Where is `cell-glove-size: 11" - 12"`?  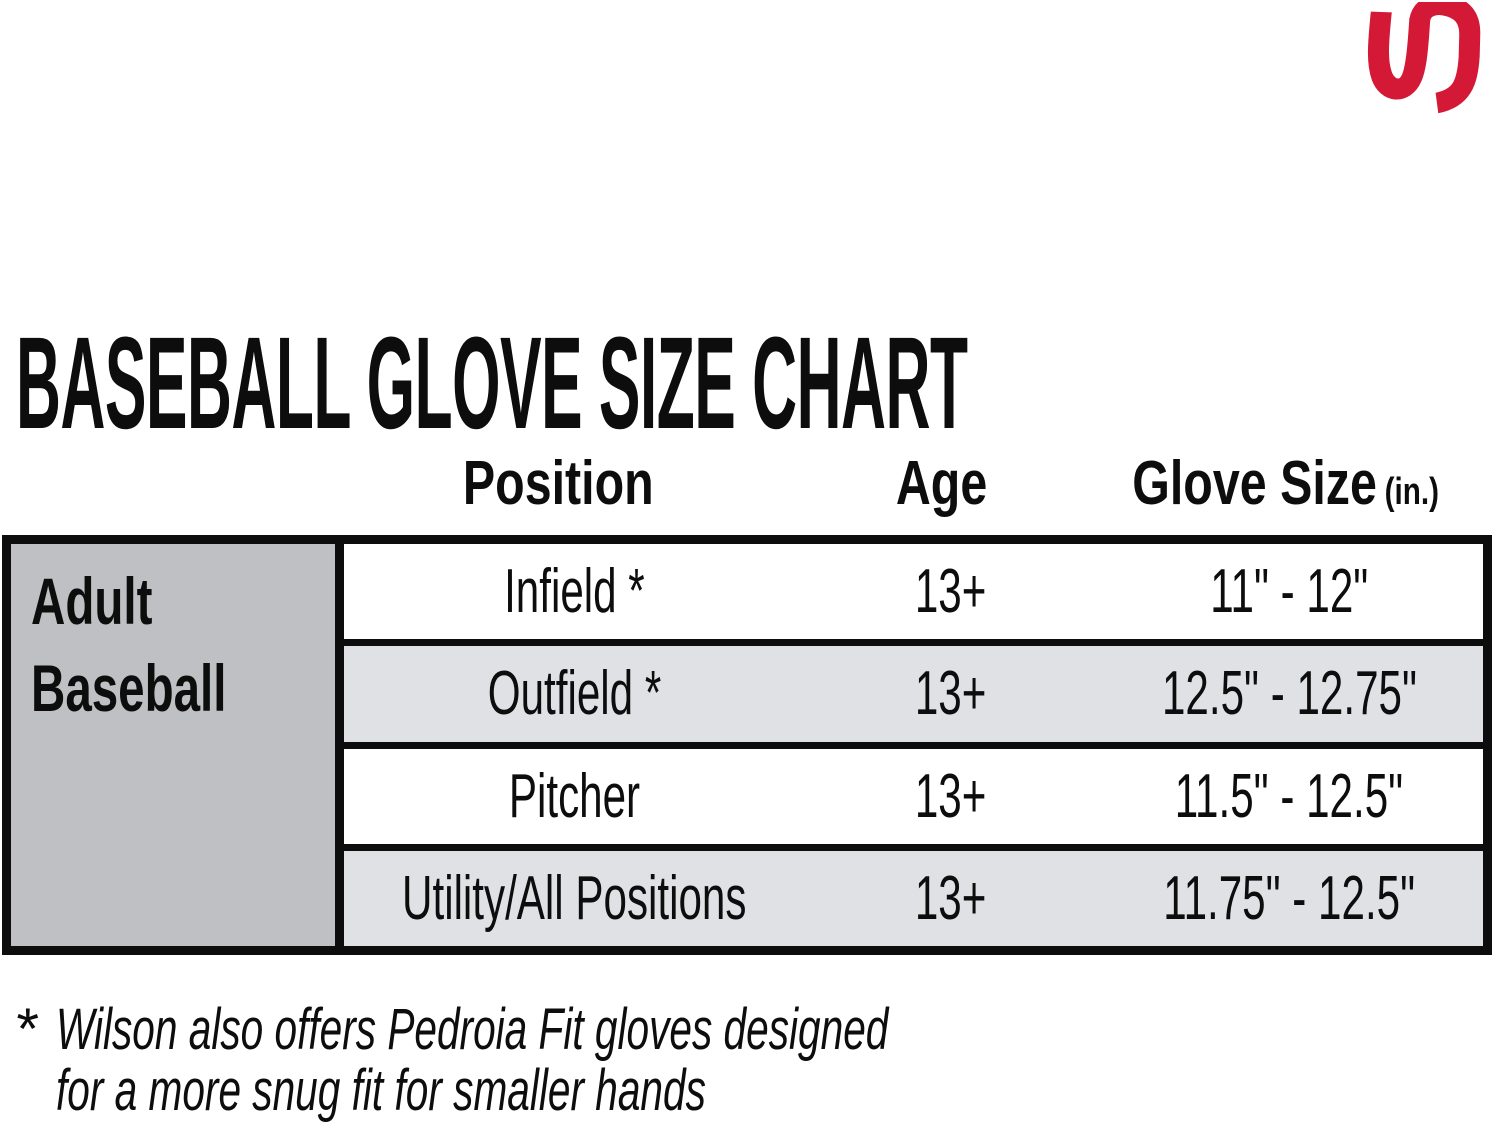 cell-glove-size: 11" - 12" is located at coordinates (1289, 592).